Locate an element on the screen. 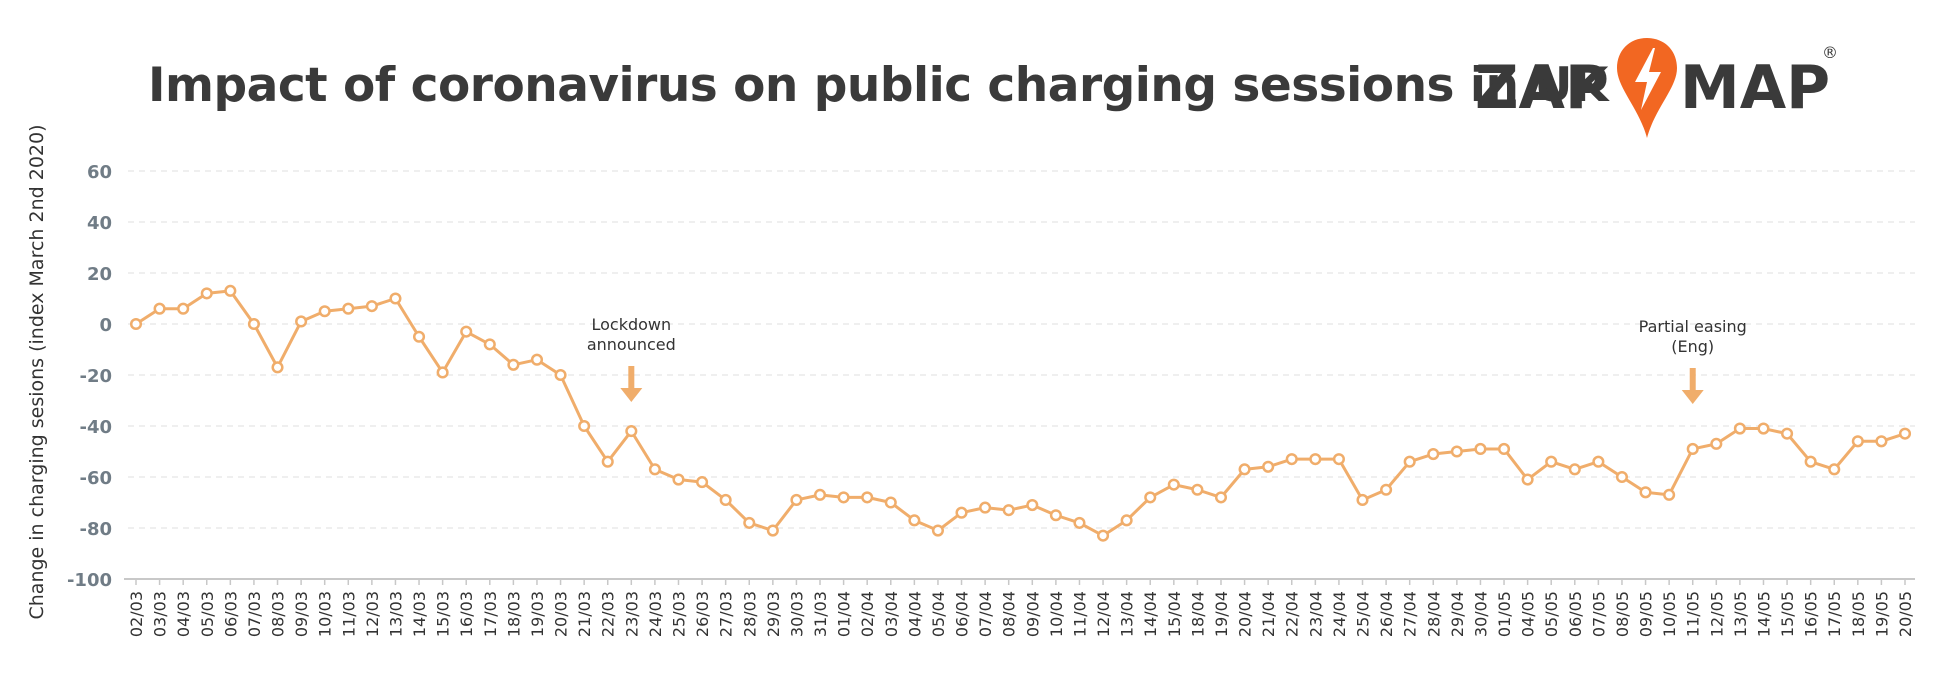  x-tick-label: 06/05 is located at coordinates (1575, 614).